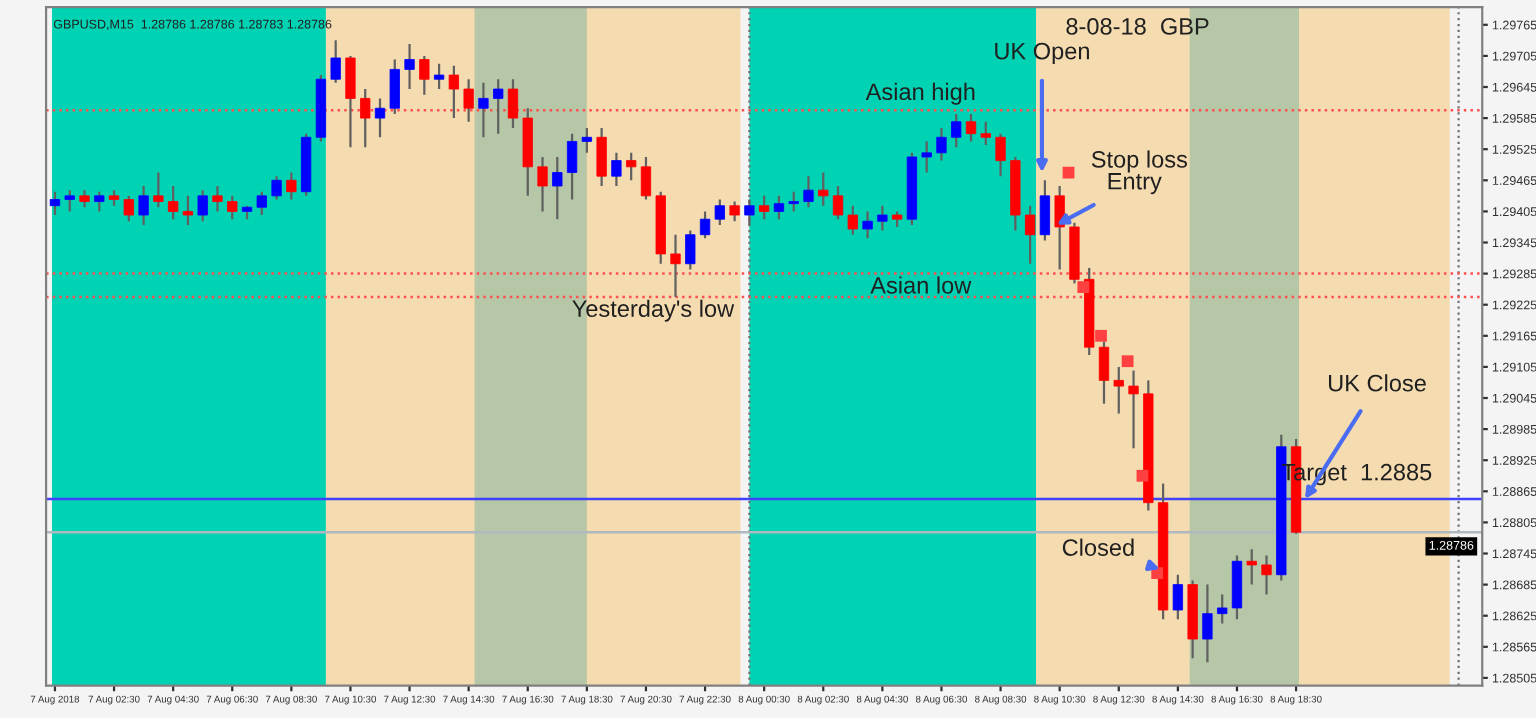 Image resolution: width=1536 pixels, height=718 pixels. I want to click on annotation: UK Close, so click(1377, 383).